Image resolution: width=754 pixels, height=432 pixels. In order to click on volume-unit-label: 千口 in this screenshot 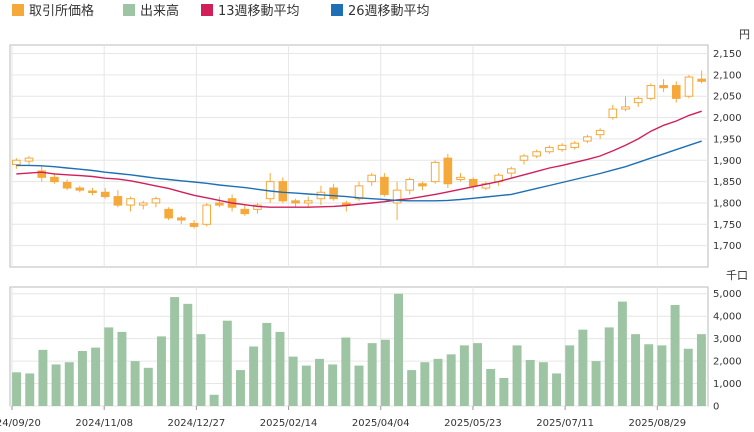, I will do `click(737, 275)`.